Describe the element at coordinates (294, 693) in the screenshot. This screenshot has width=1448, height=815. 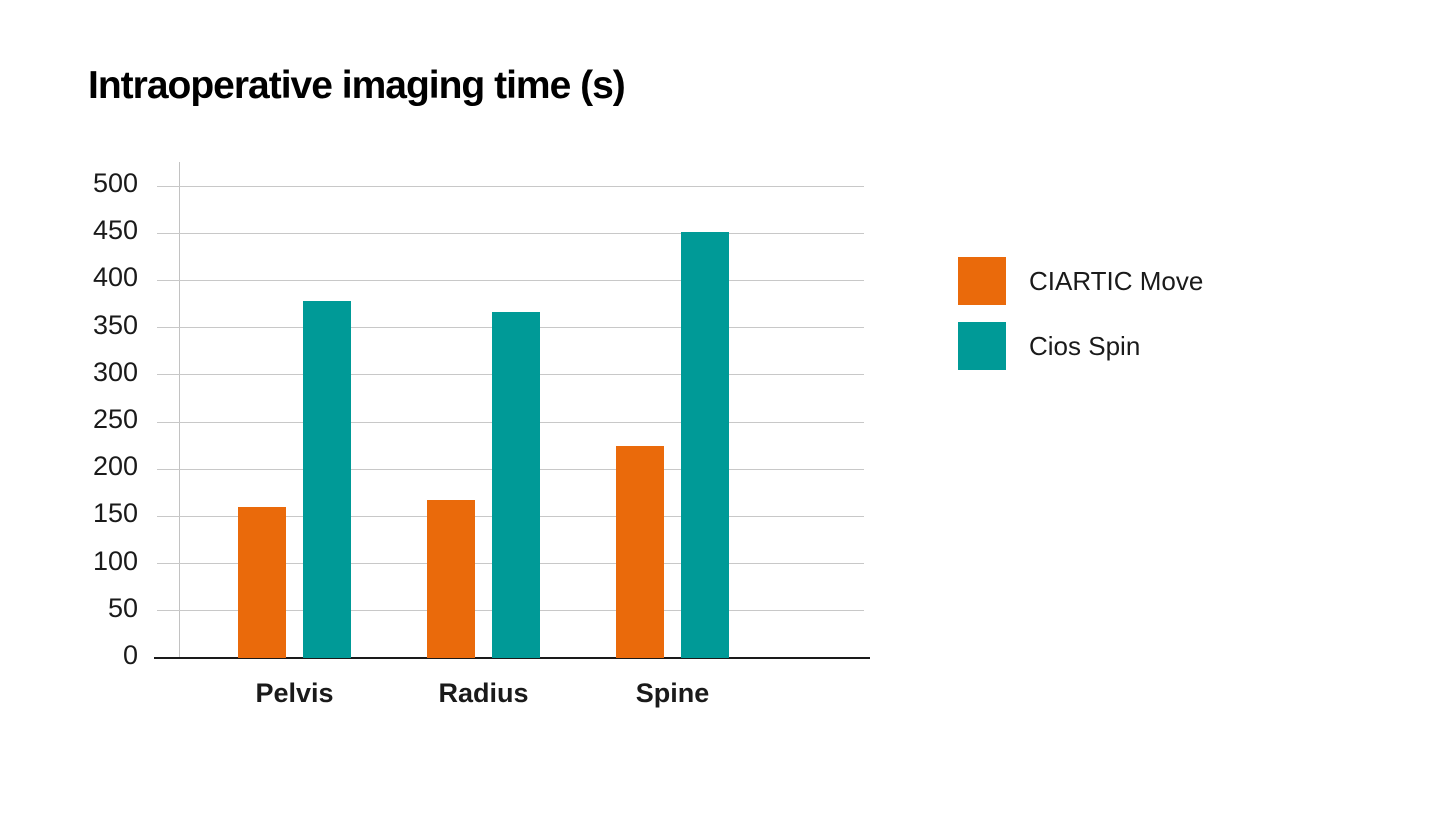
I see `x-category-label-pelvis: Pelvis` at that location.